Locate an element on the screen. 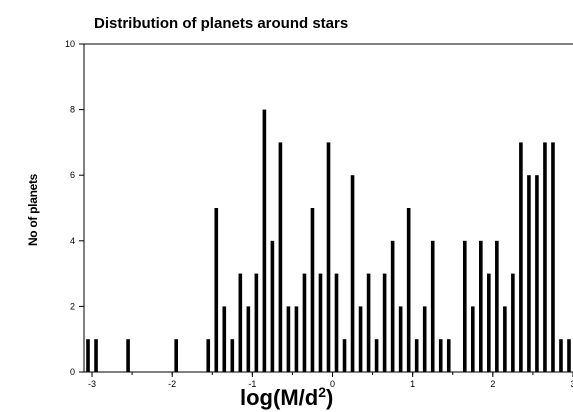 This screenshot has width=573, height=412. x-axis-label-main: log(M/d is located at coordinates (279, 397).